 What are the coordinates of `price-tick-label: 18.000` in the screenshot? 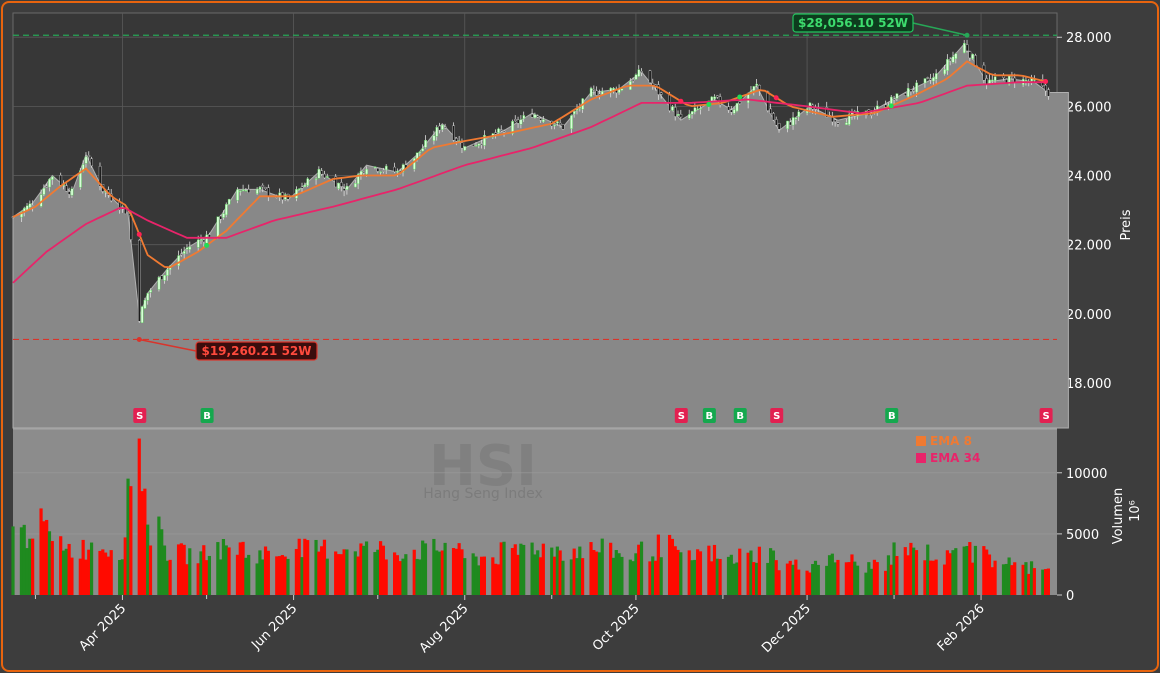 It's located at (1089, 384).